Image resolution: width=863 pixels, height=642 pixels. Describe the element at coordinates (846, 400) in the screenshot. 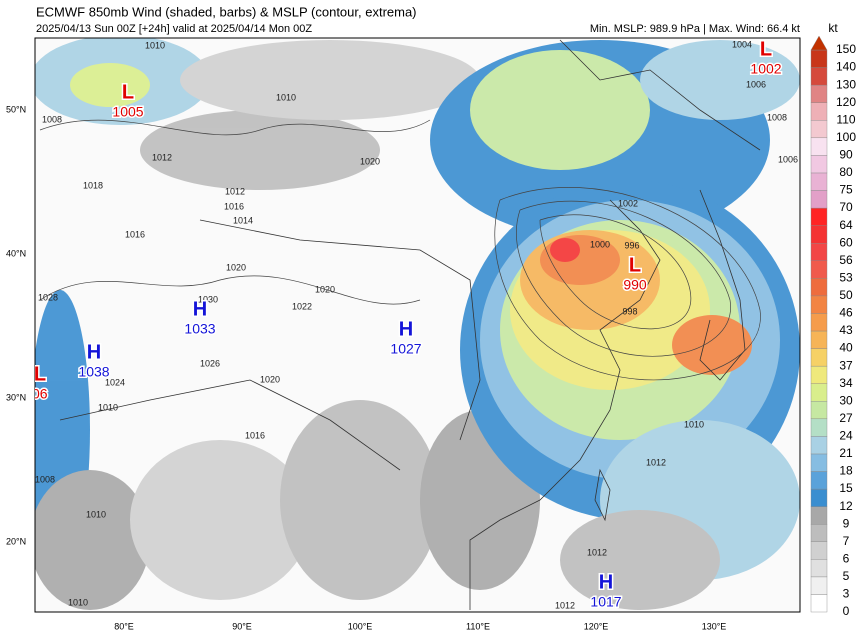

I see `colorbar-label: 30` at that location.